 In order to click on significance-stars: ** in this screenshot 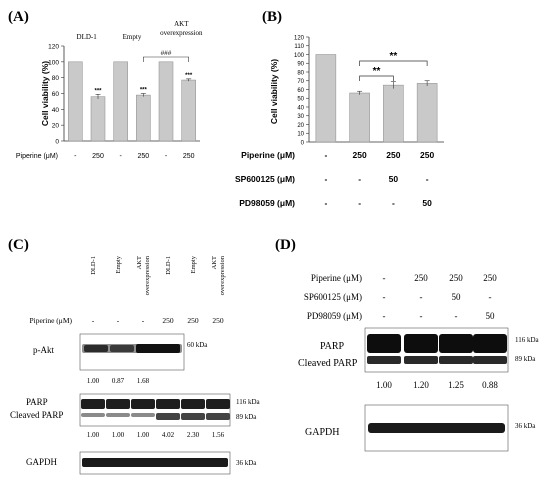, I will do `click(377, 71)`.